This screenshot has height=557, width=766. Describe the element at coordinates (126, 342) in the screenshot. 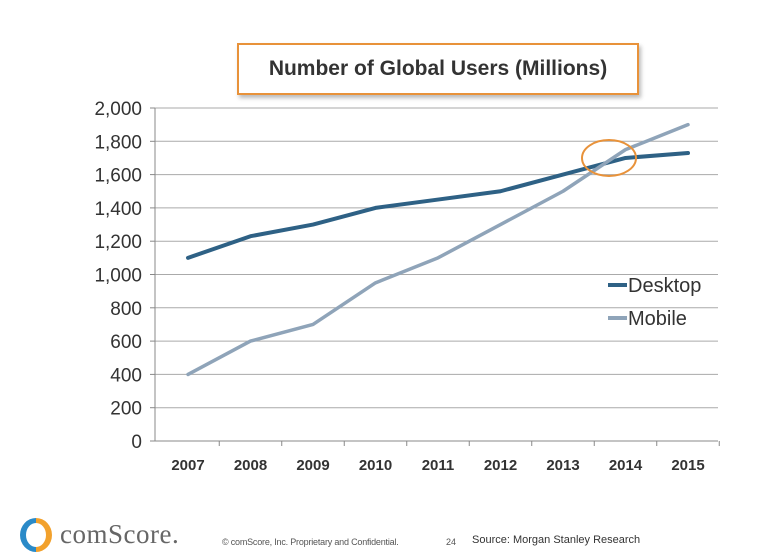

I see `y-tick-label: 600` at that location.